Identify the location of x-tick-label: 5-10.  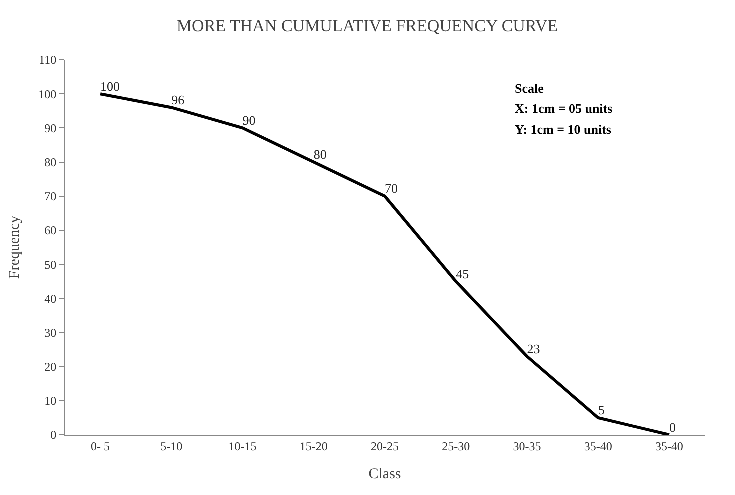
(171, 446).